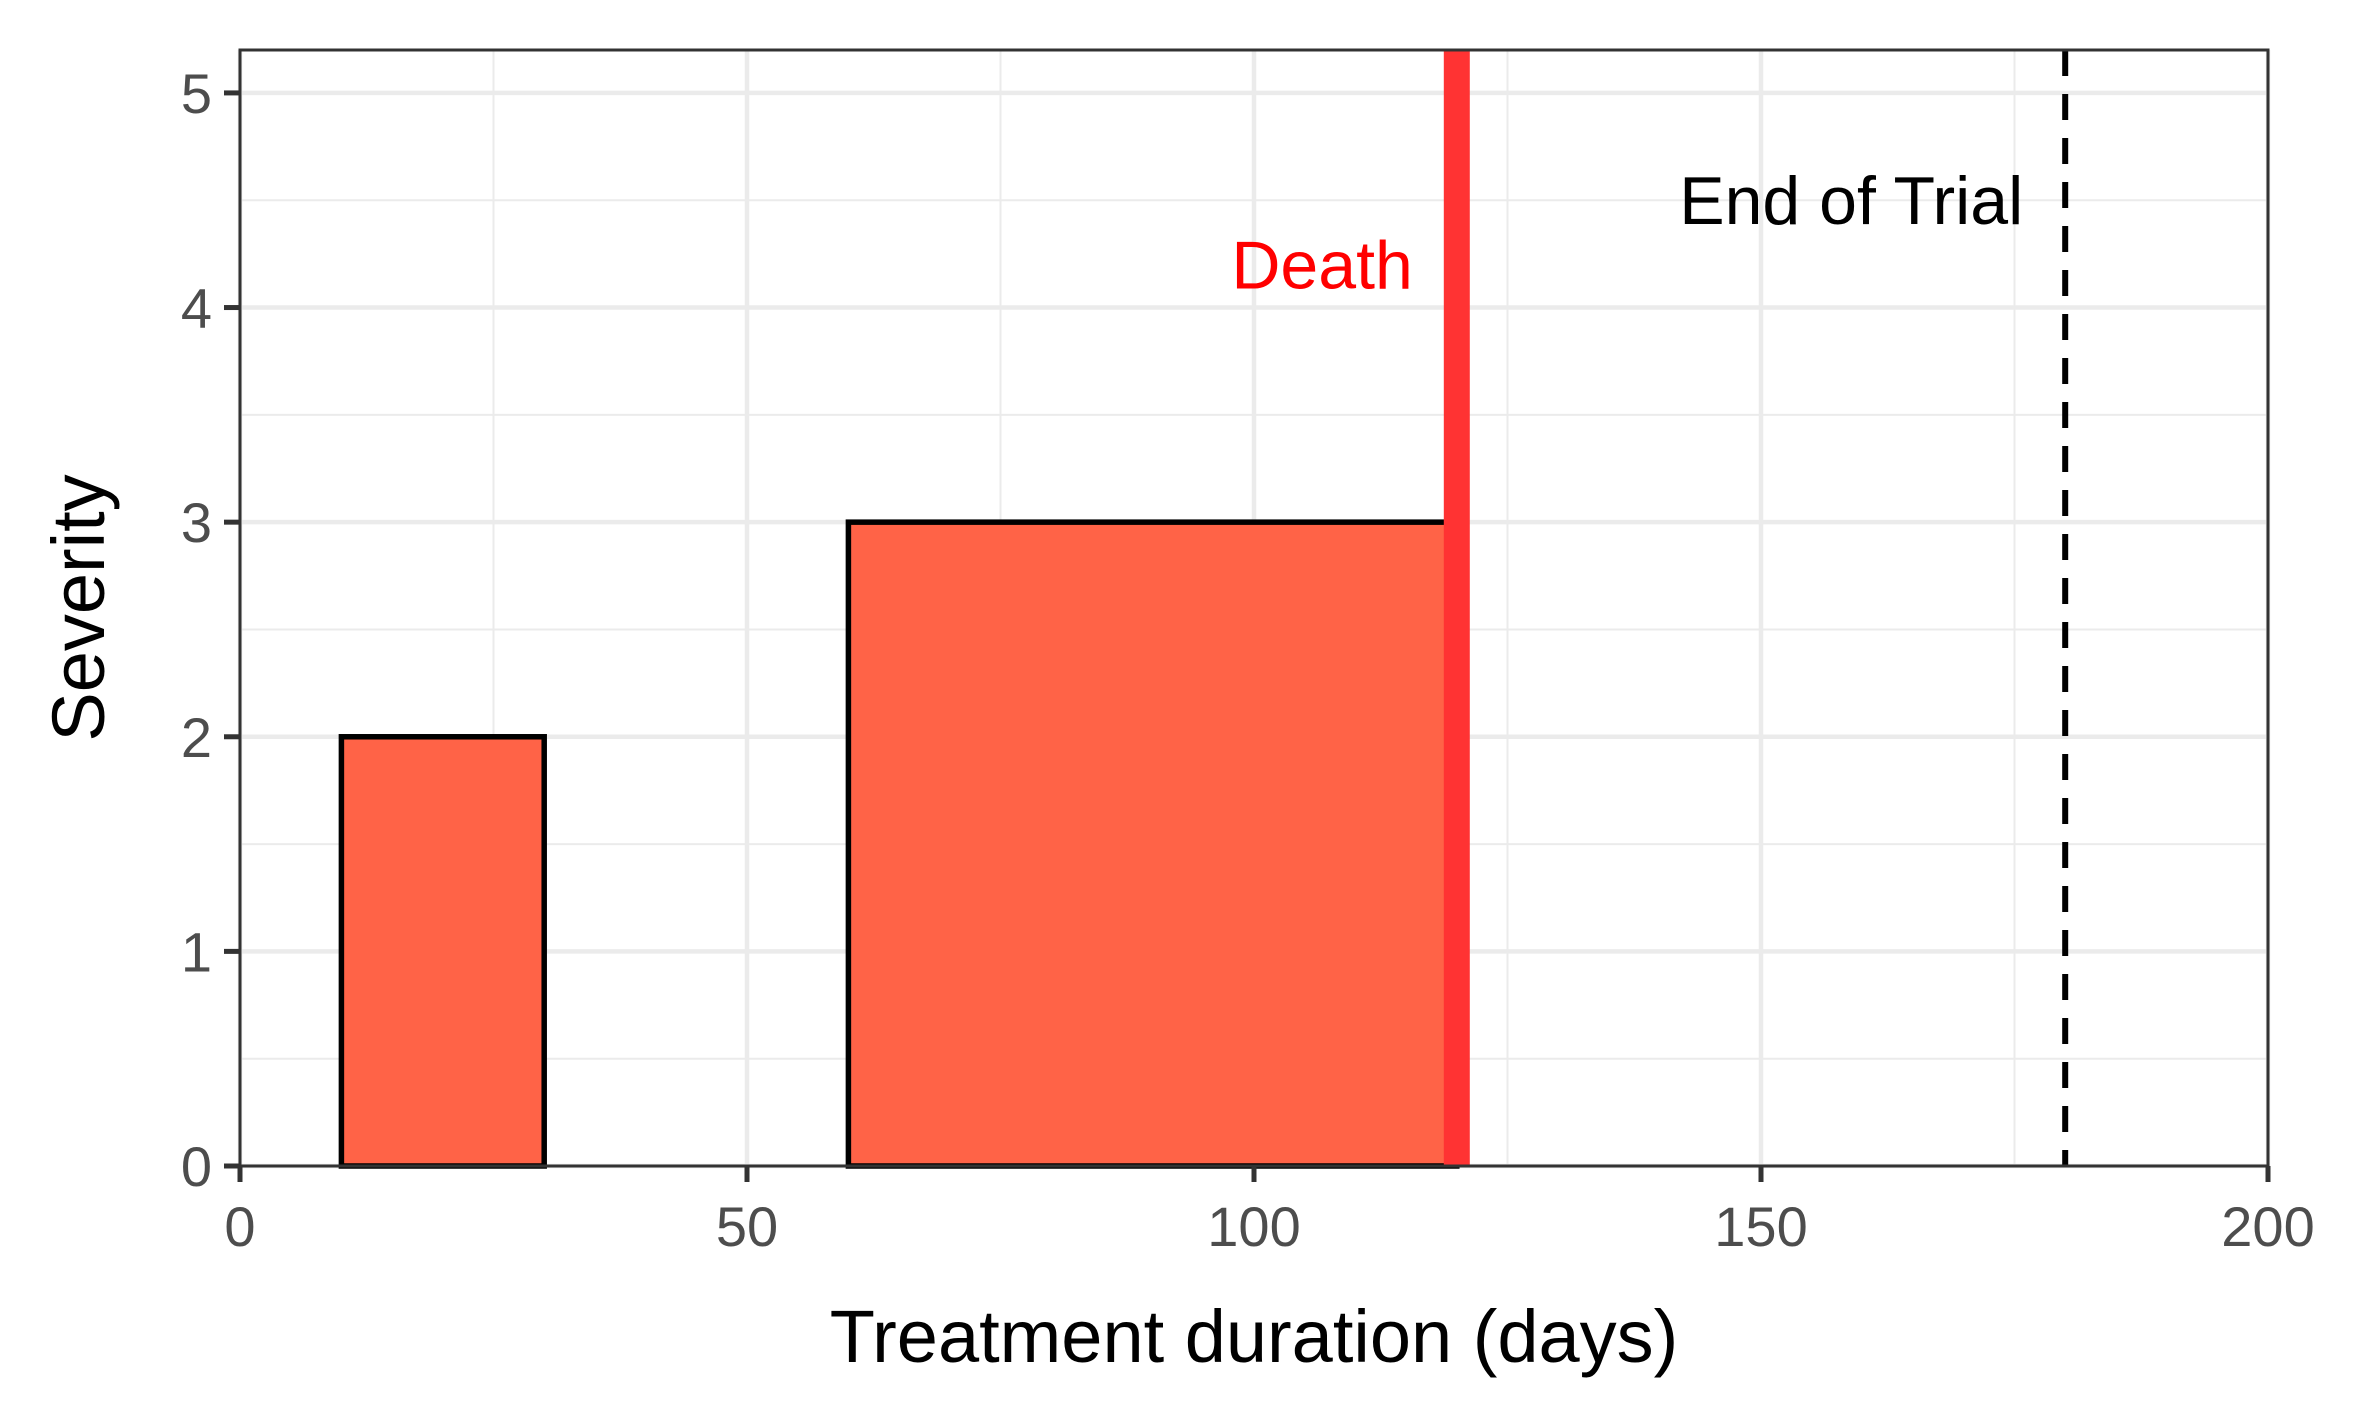 The height and width of the screenshot is (1417, 2362). What do you see at coordinates (196, 308) in the screenshot?
I see `y-tick-label: 4` at bounding box center [196, 308].